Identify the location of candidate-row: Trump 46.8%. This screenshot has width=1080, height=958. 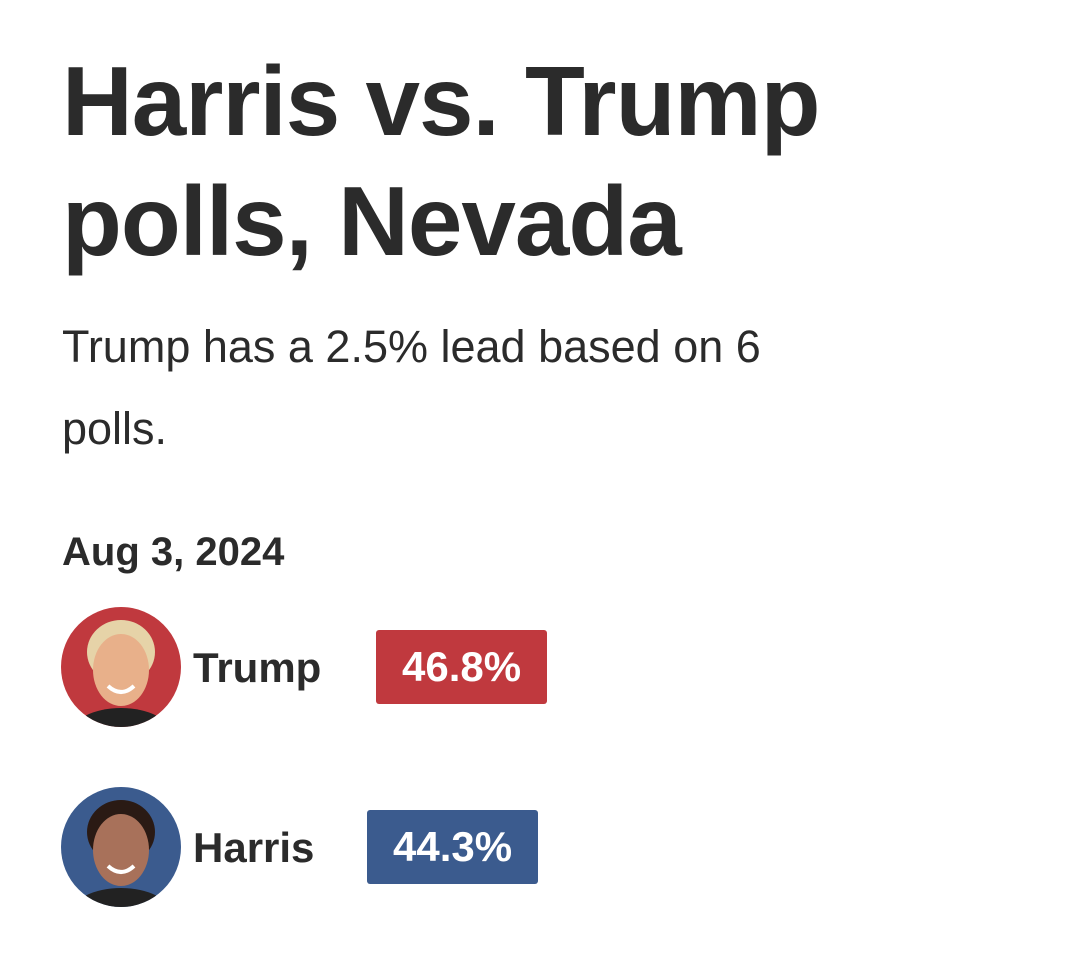
(410, 667).